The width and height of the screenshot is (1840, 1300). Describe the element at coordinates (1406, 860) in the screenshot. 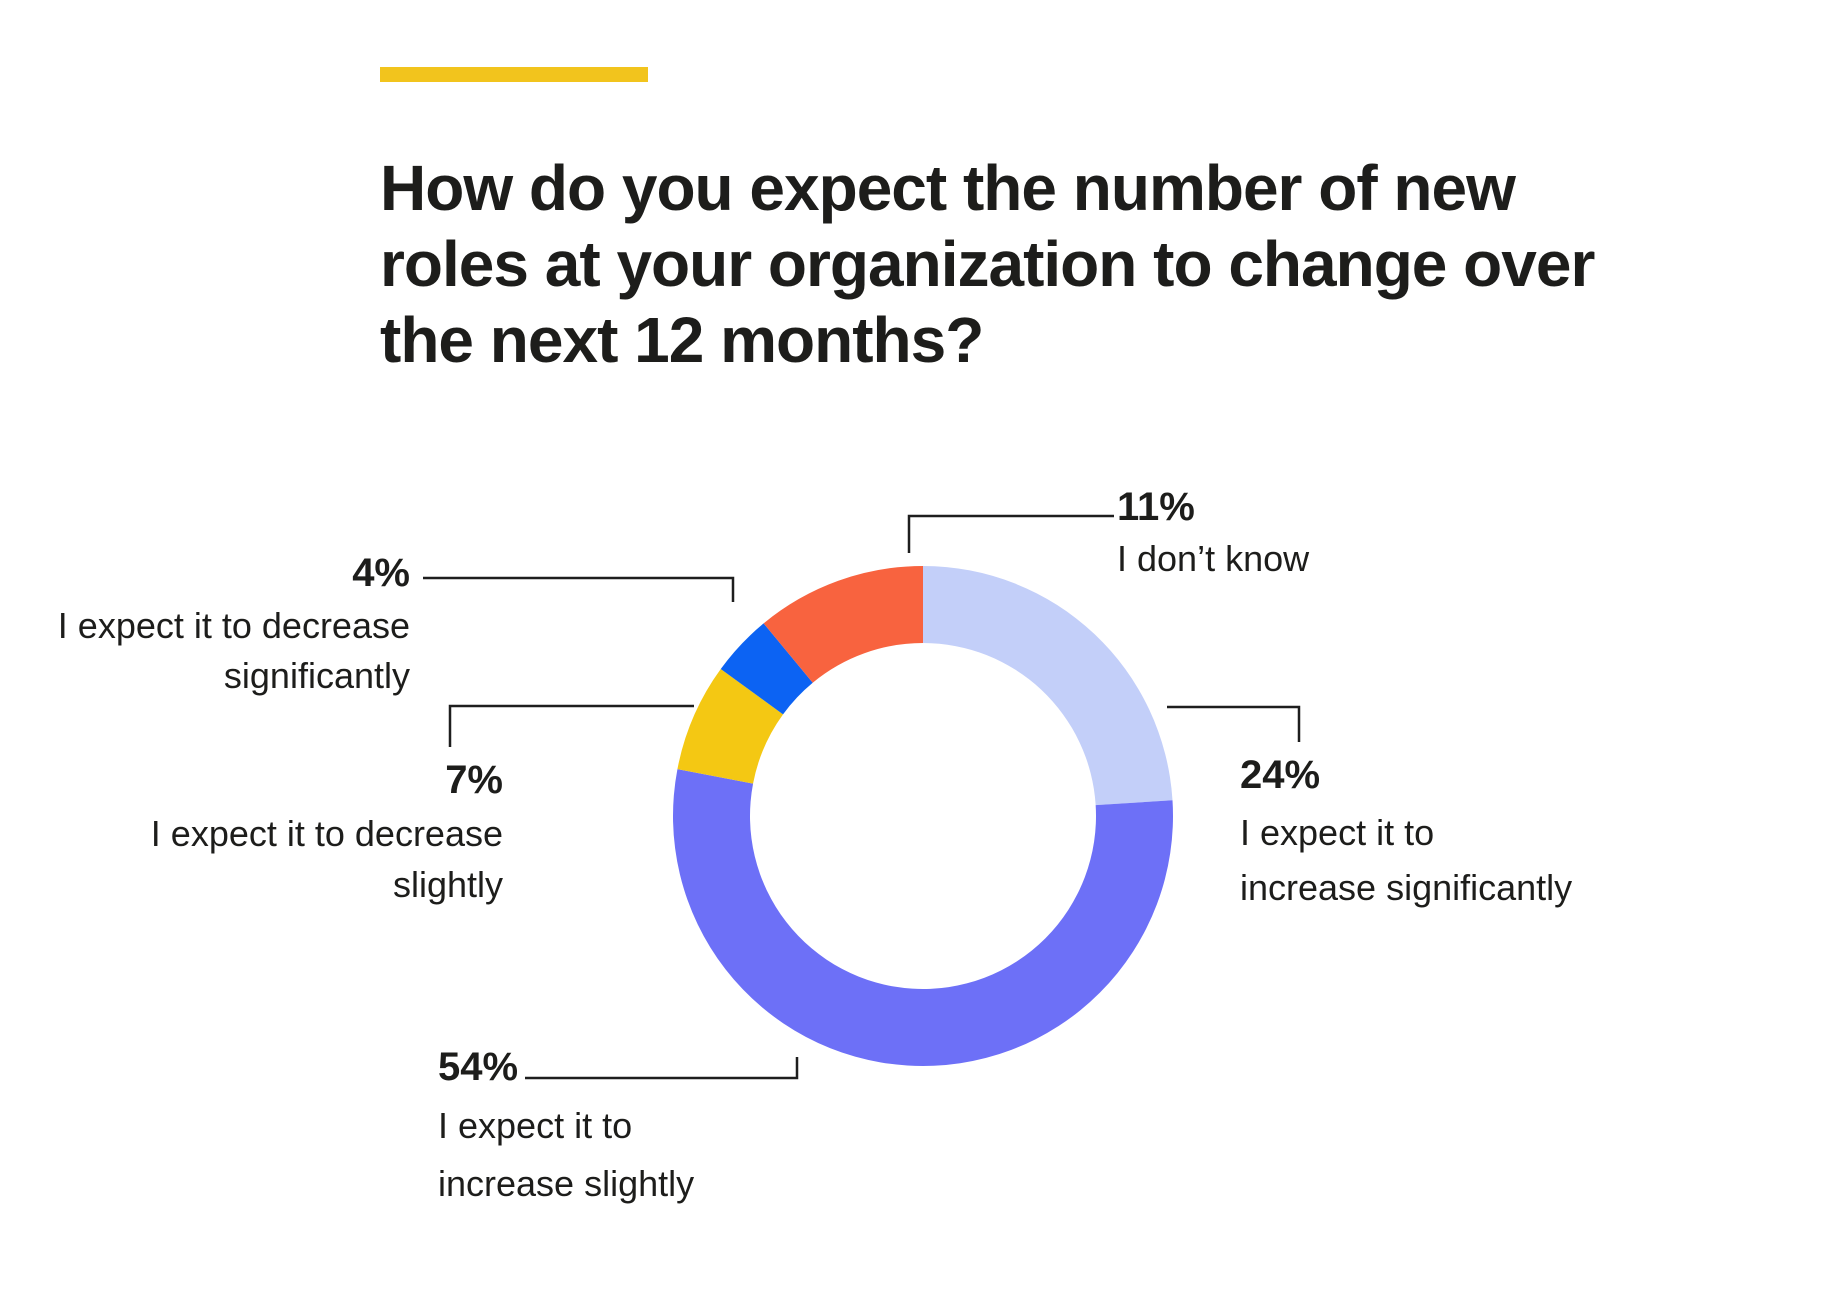

I see `callout-label: I expect it to increase significantly` at that location.